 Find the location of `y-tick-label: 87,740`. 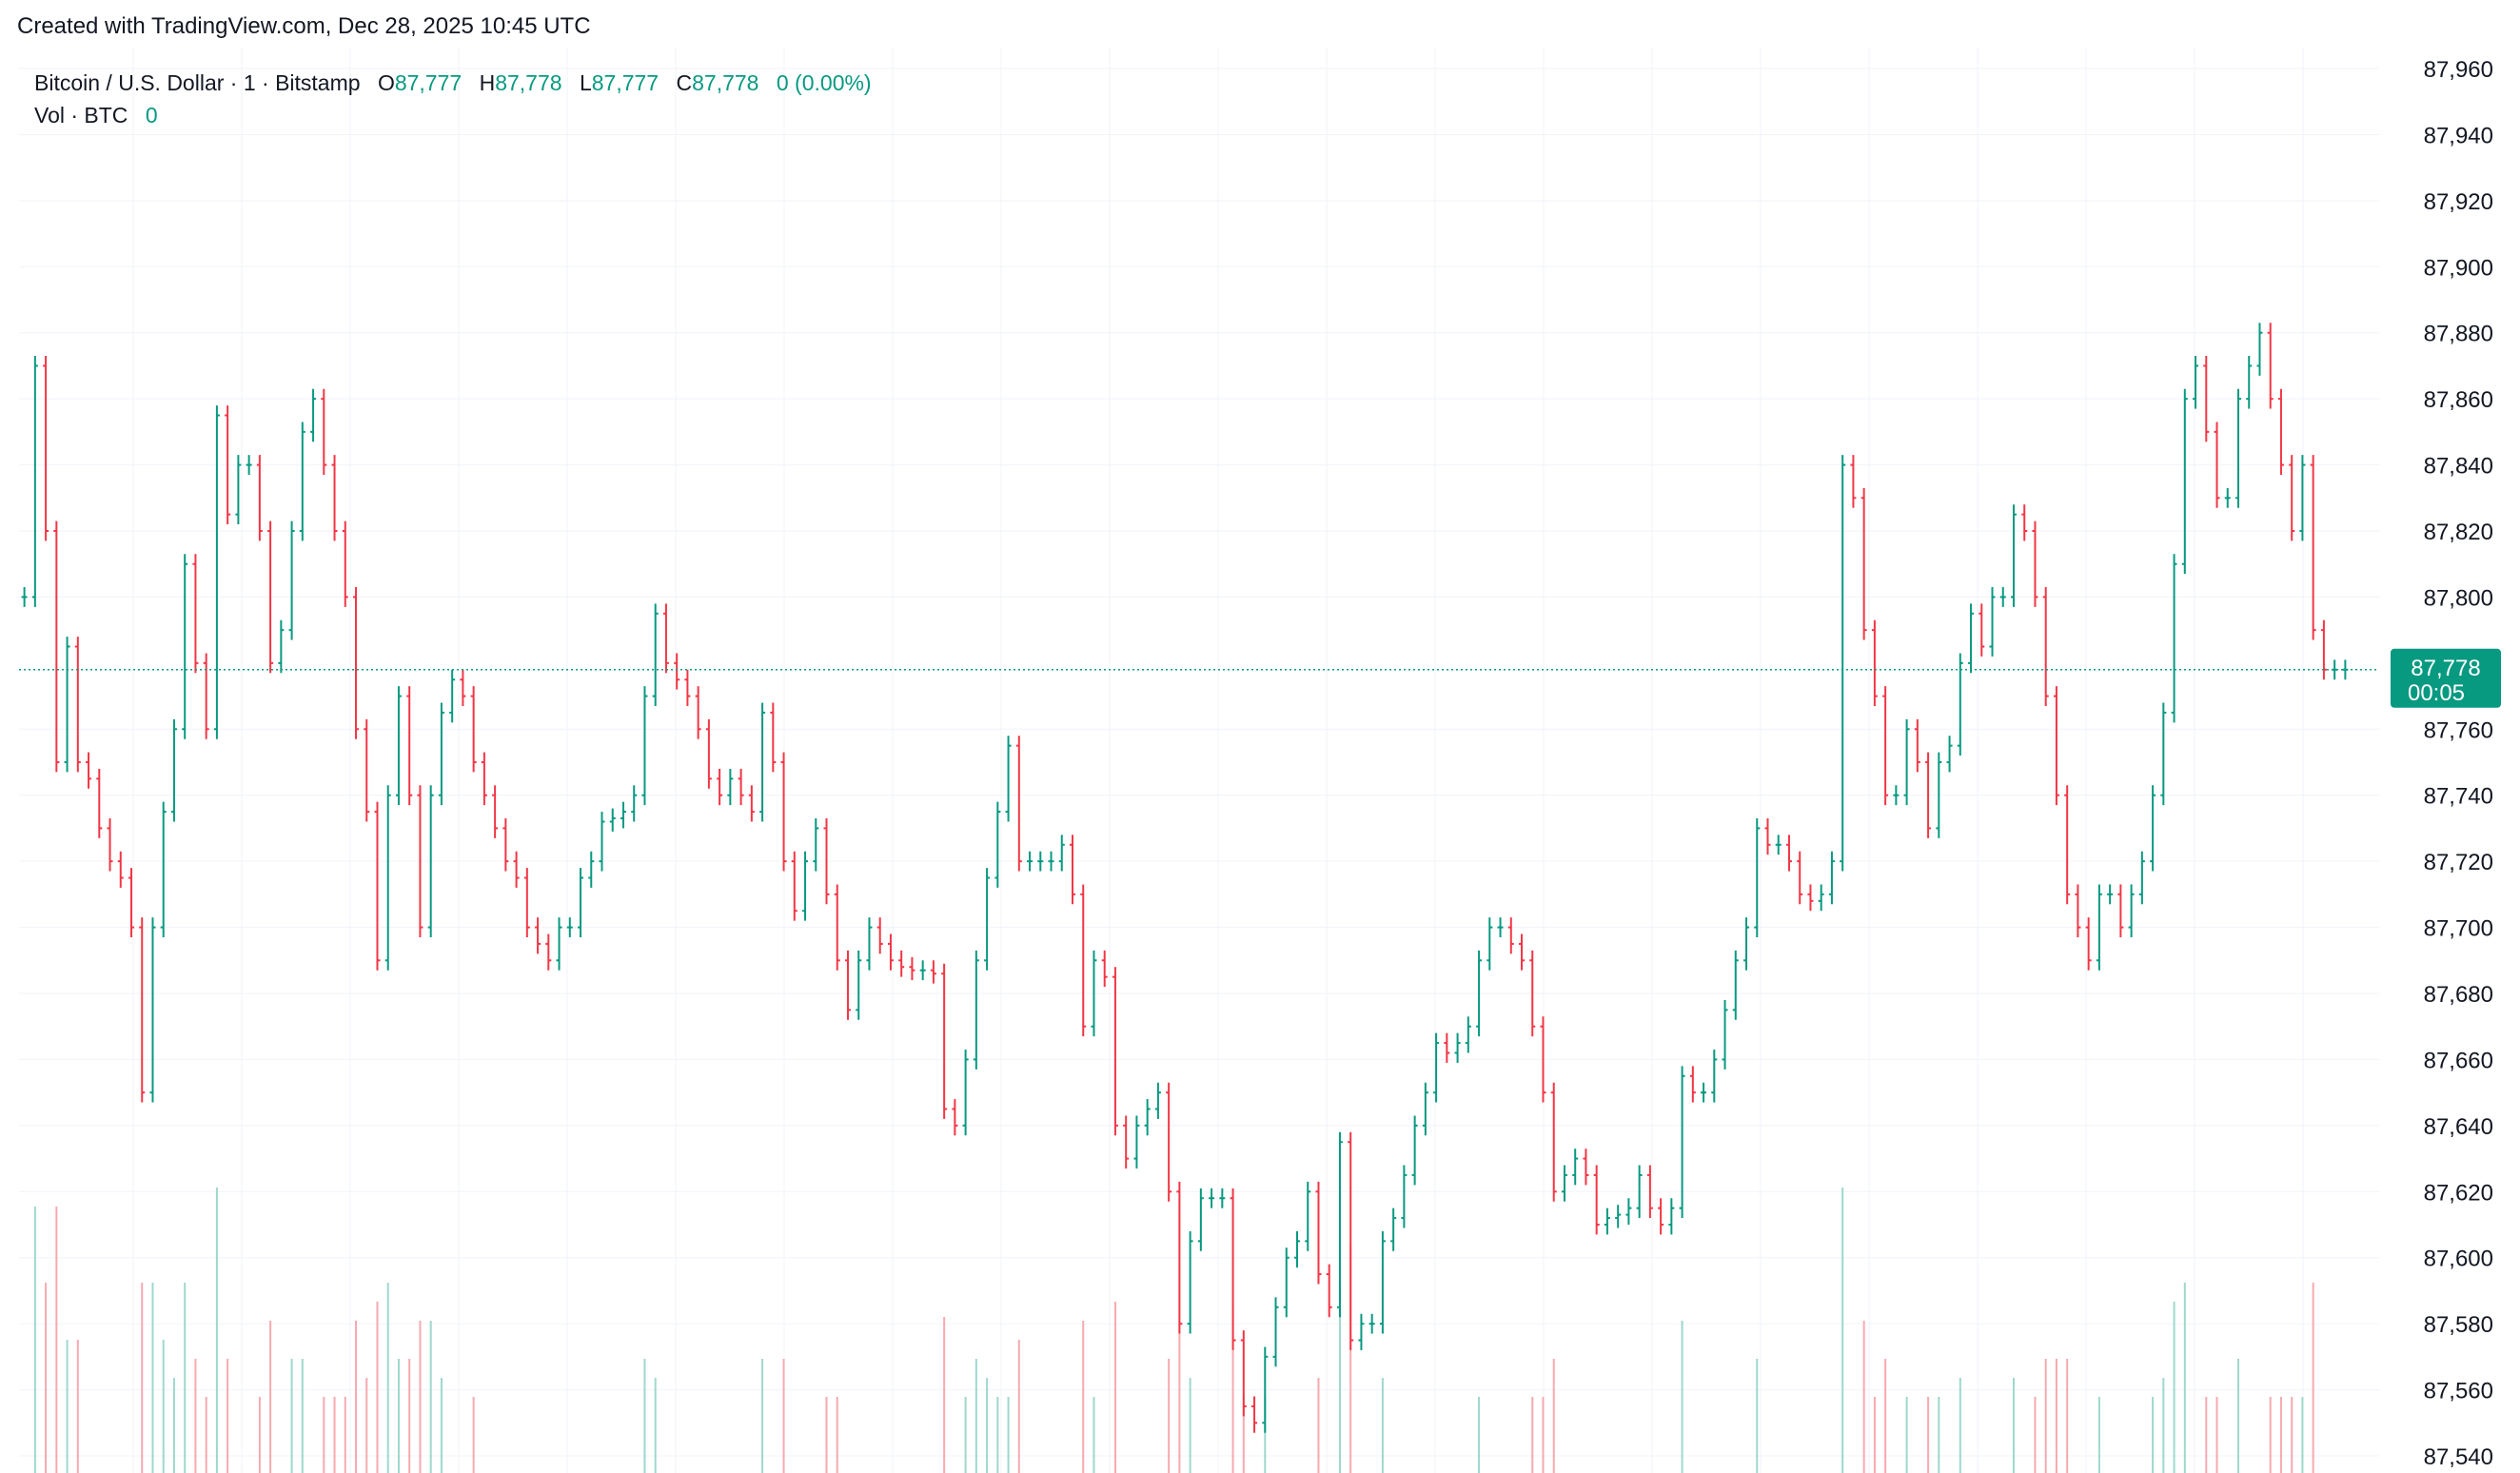

y-tick-label: 87,740 is located at coordinates (2458, 797).